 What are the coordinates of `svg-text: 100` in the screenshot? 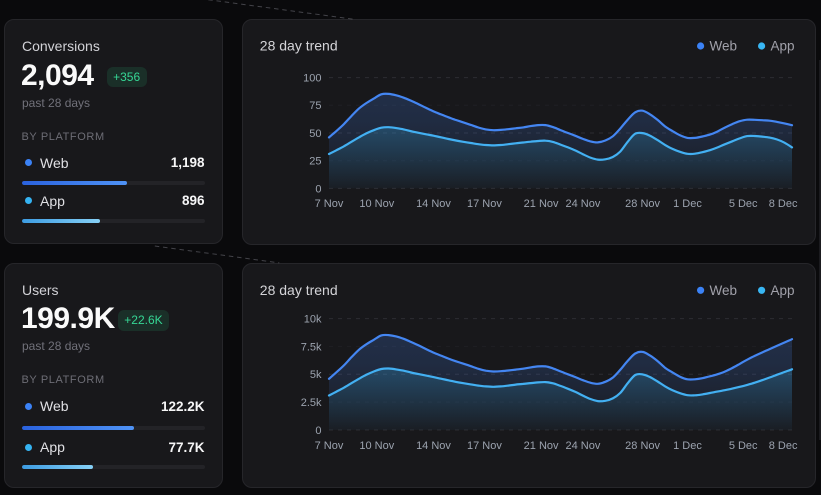 It's located at (312, 79).